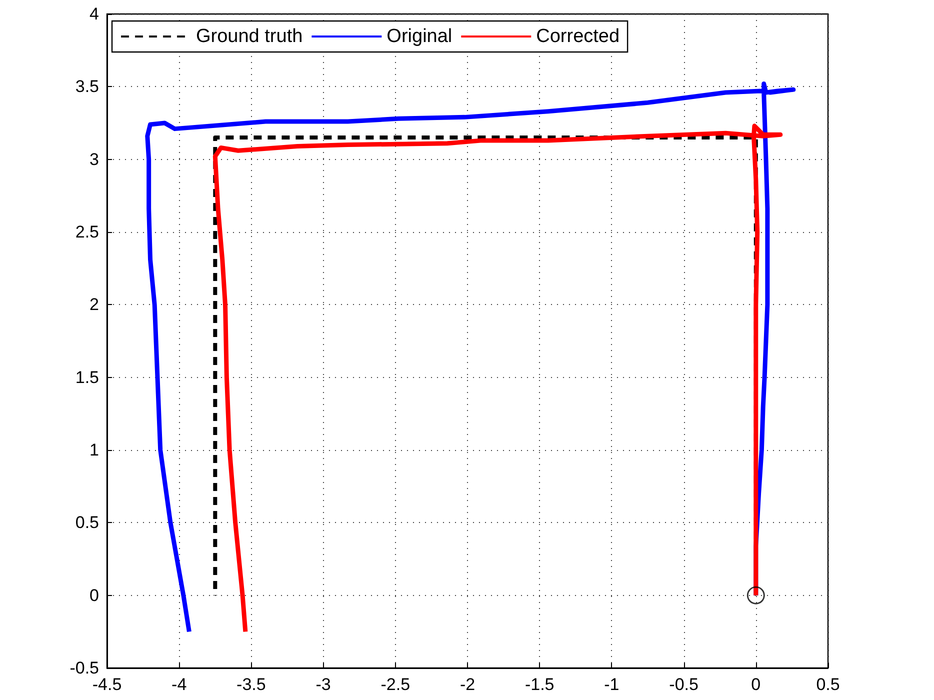  What do you see at coordinates (107, 684) in the screenshot?
I see `x-tick-label: -4.5` at bounding box center [107, 684].